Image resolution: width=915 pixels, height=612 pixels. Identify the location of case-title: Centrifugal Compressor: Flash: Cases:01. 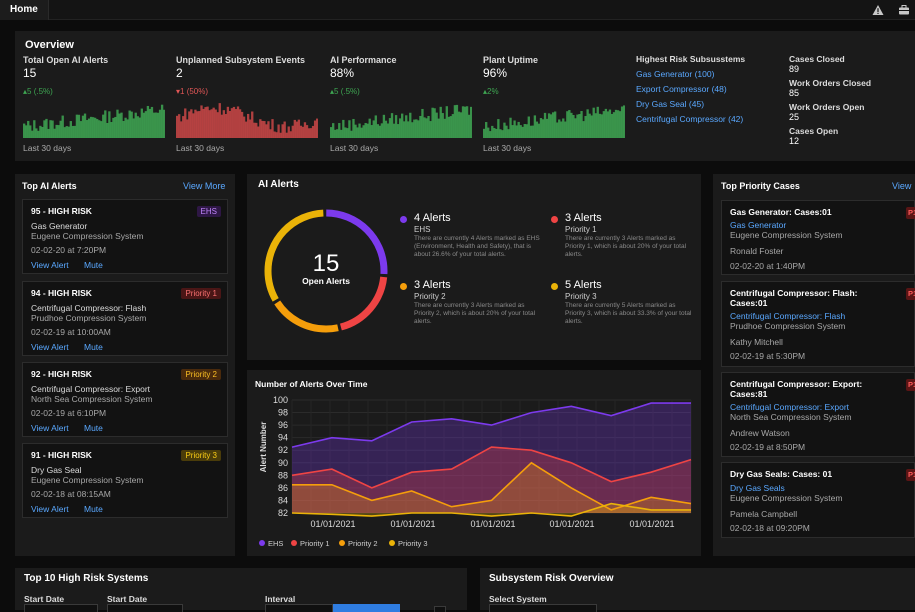
(794, 298).